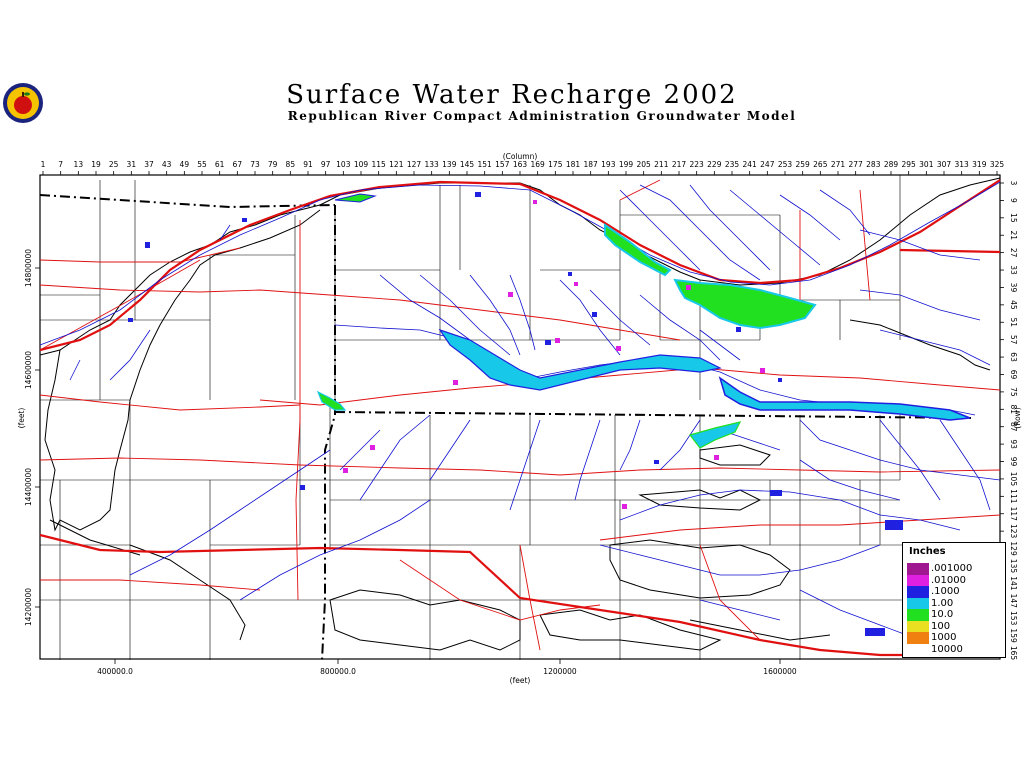 The width and height of the screenshot is (1024, 768). I want to click on column-tick-label: 205, so click(644, 164).